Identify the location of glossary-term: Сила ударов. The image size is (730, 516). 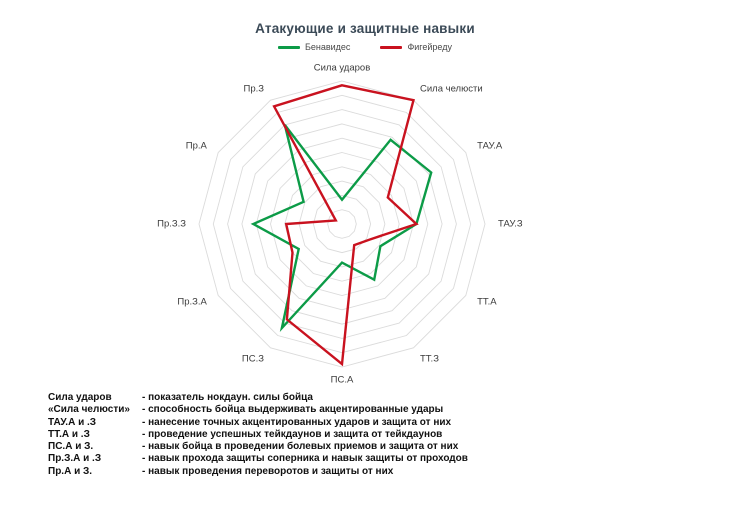
(80, 397).